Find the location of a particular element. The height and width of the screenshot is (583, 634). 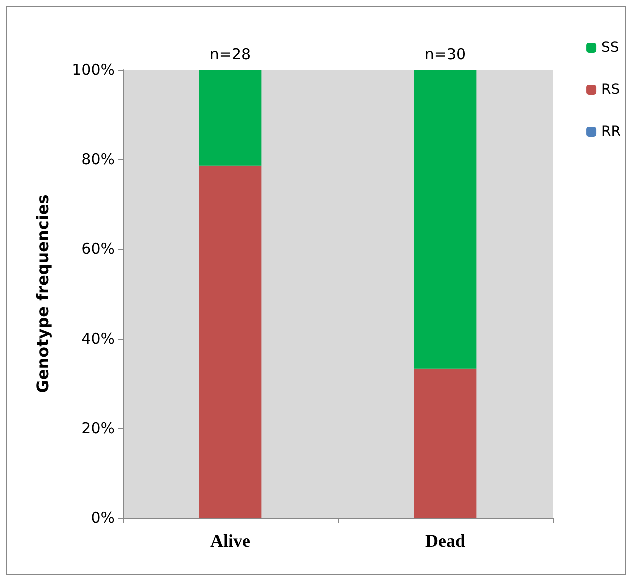

x-tick-label: Alive is located at coordinates (230, 541).